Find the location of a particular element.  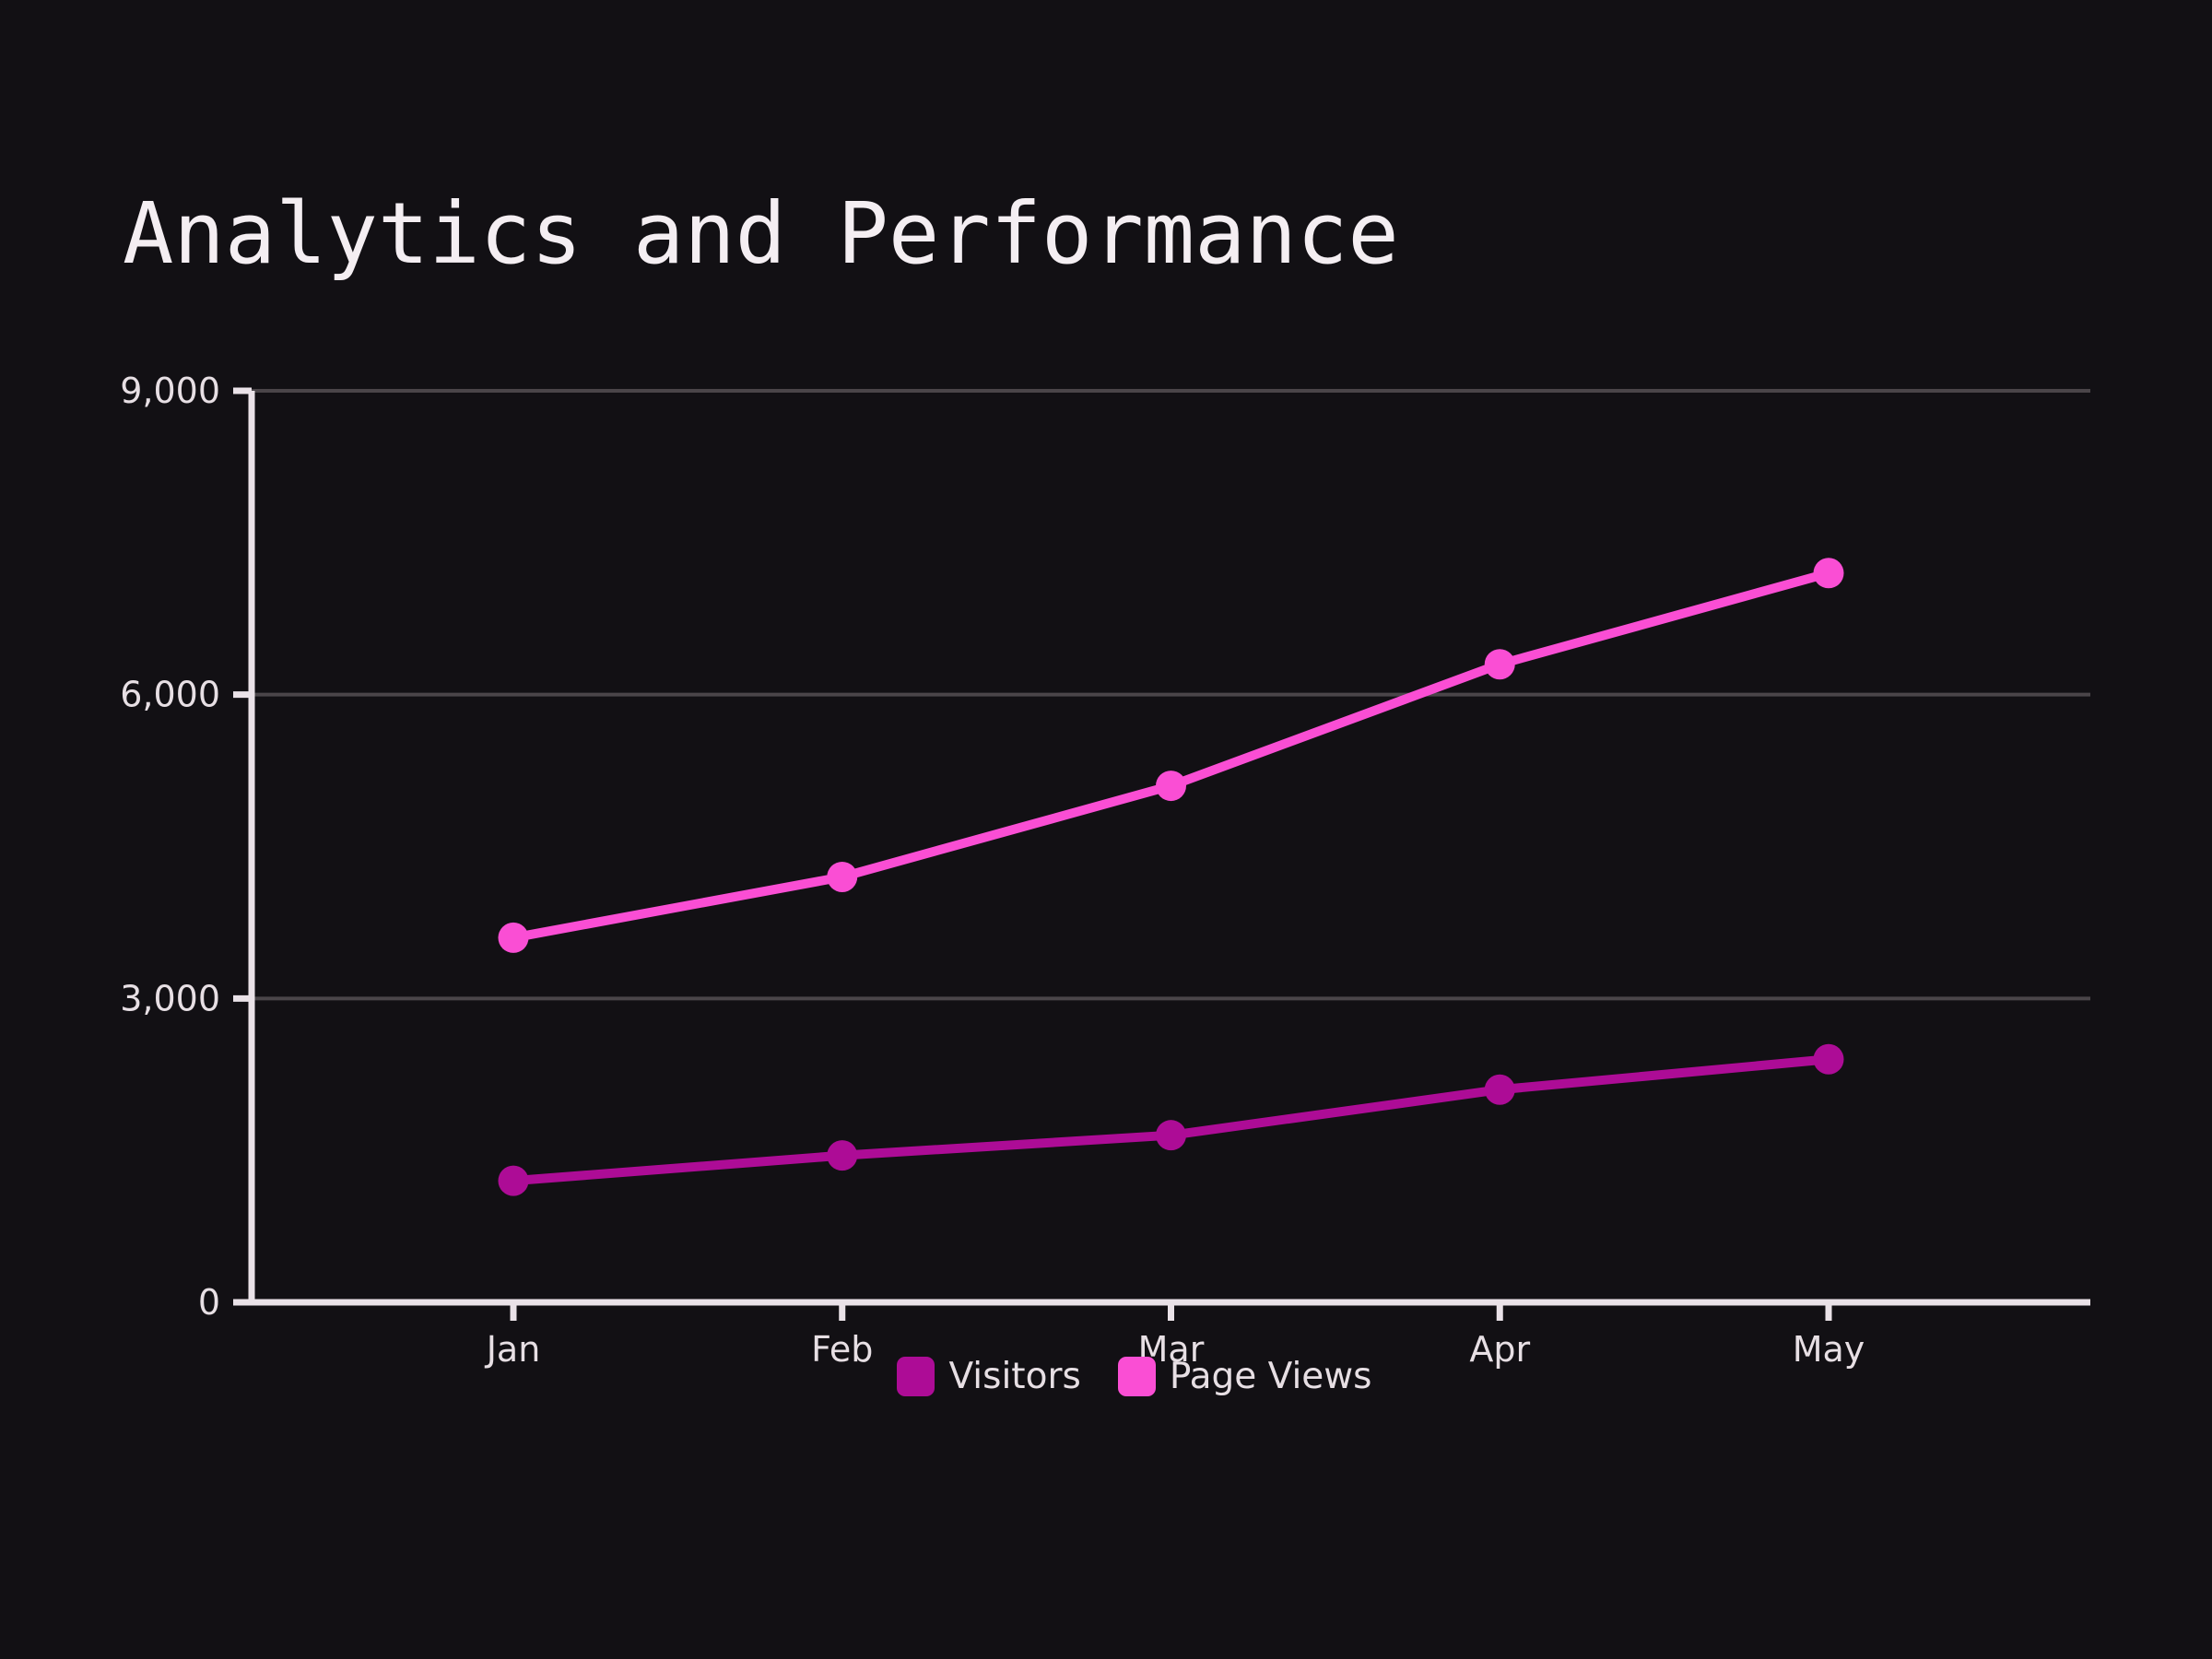

data-point-visitors-may is located at coordinates (1828, 1059).